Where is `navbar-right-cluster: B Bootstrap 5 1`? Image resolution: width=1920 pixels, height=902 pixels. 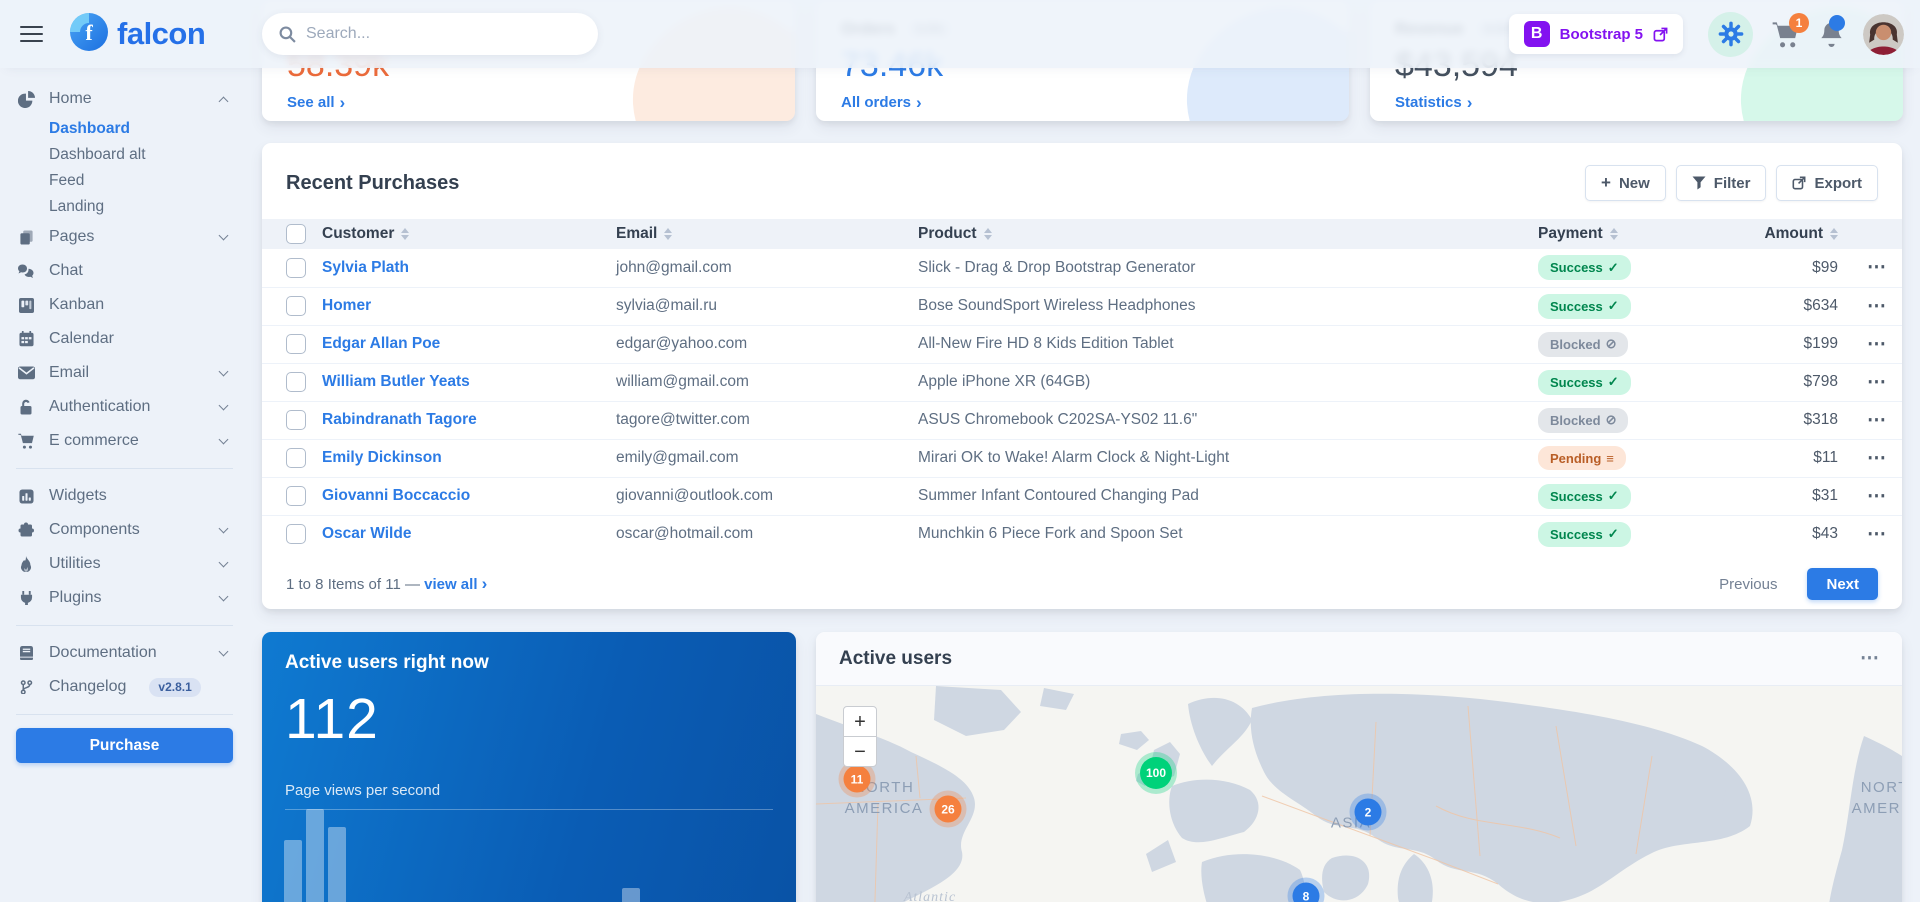
navbar-right-cluster: B Bootstrap 5 1 is located at coordinates (1706, 34).